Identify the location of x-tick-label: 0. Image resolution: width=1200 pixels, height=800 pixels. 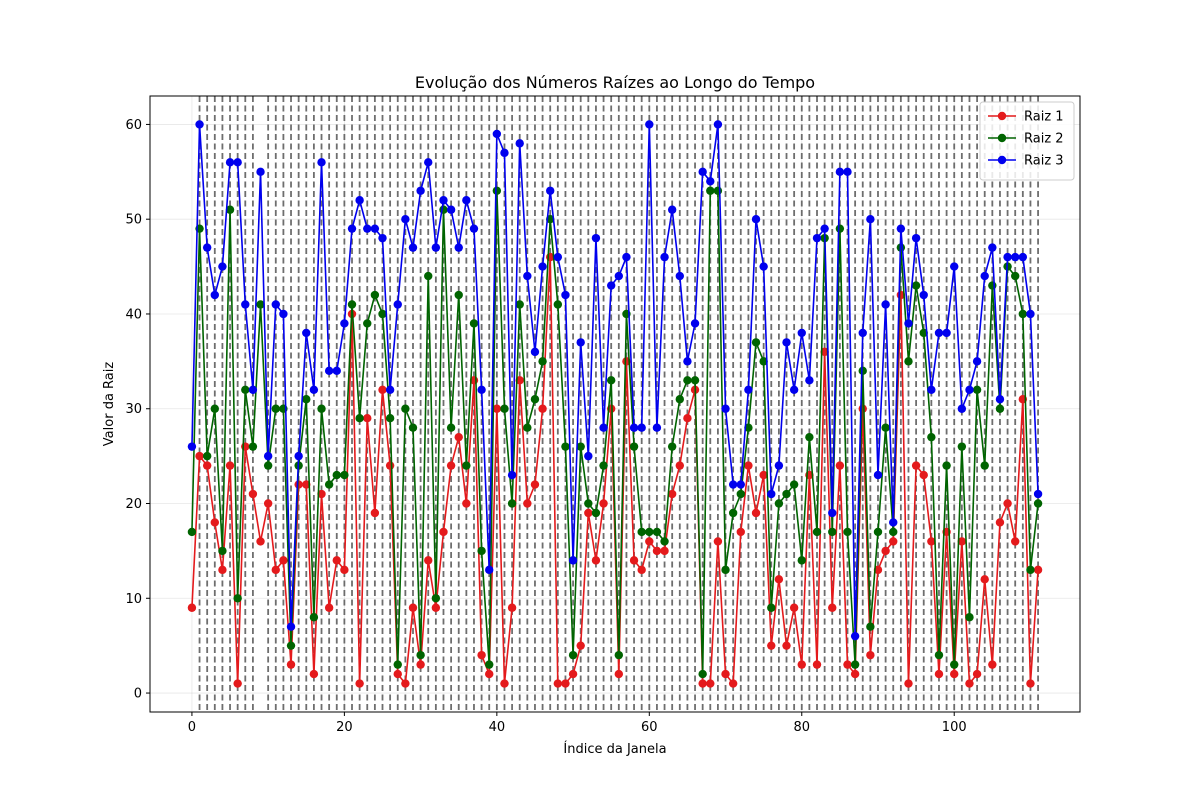
(192, 727).